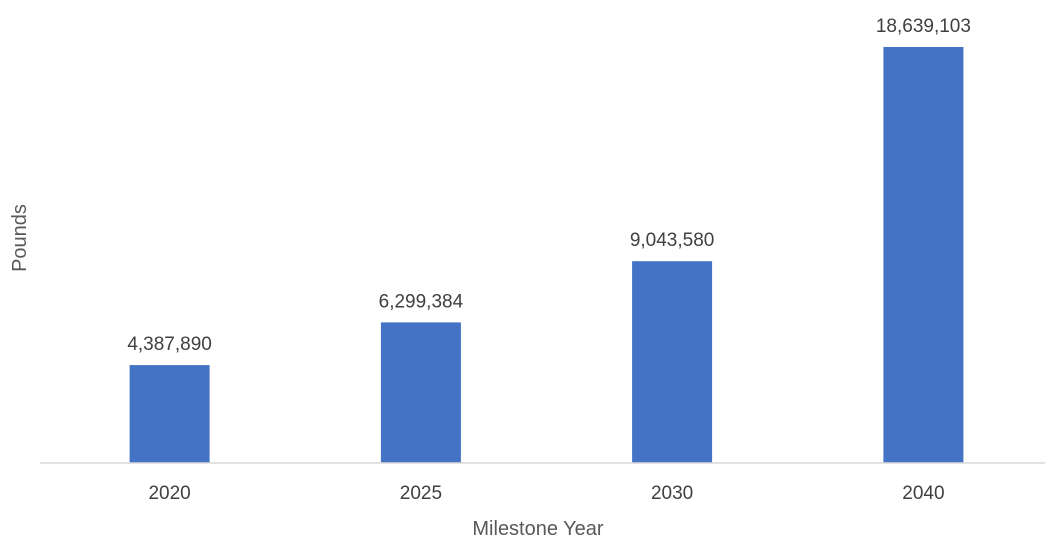  What do you see at coordinates (20, 238) in the screenshot?
I see `y-axis-title: Pounds` at bounding box center [20, 238].